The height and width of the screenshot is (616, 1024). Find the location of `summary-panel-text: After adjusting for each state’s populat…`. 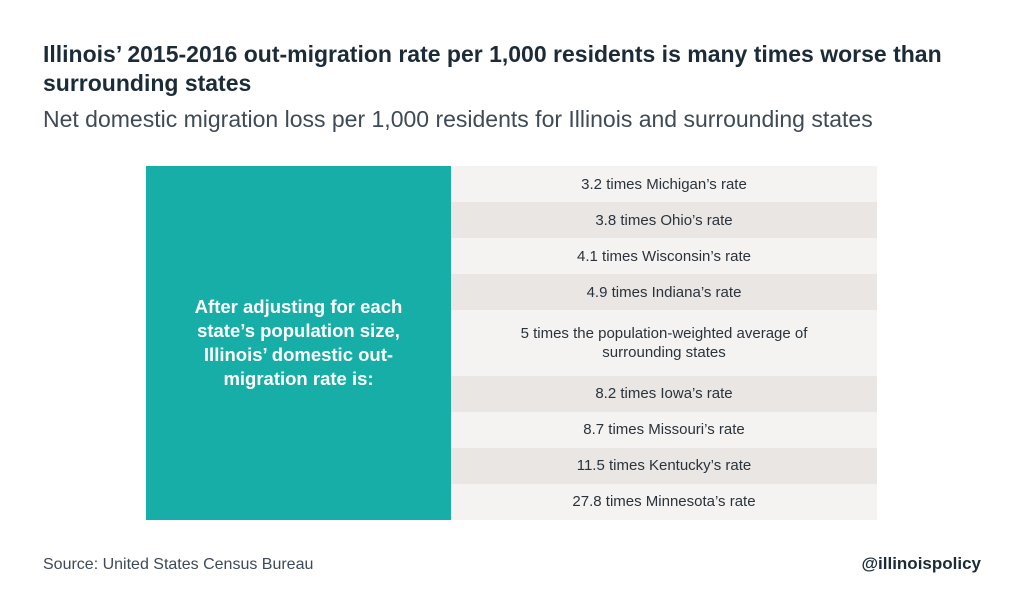

summary-panel-text: After adjusting for each state’s populat… is located at coordinates (298, 342).